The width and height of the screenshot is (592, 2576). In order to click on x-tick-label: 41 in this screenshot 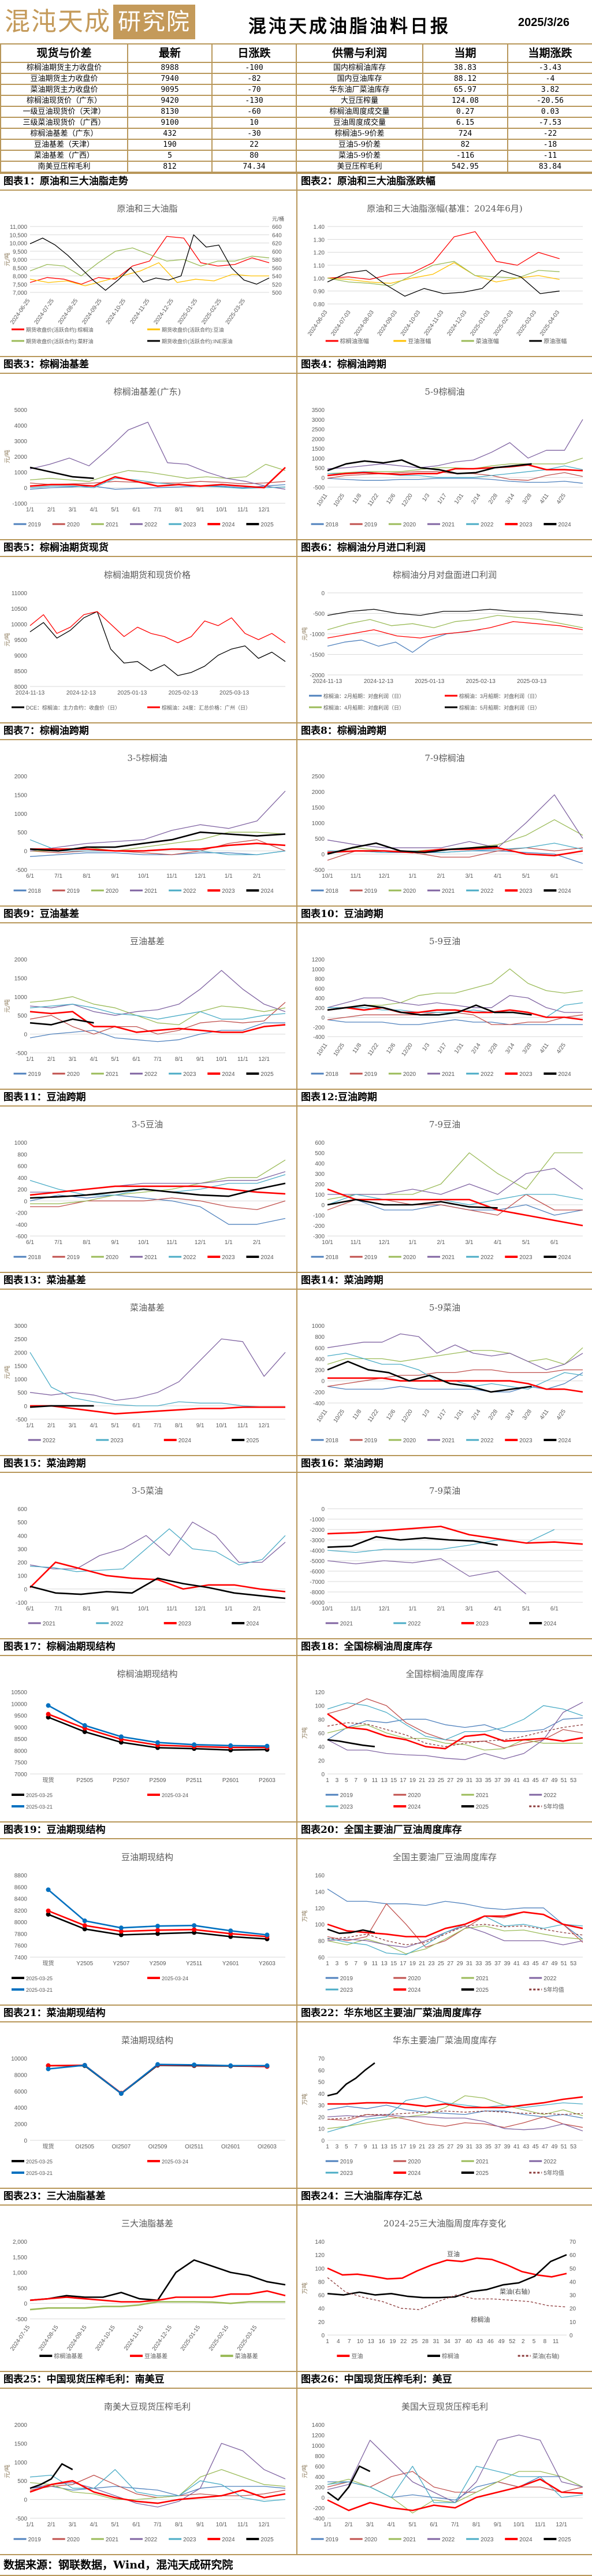, I will do `click(516, 1964)`.